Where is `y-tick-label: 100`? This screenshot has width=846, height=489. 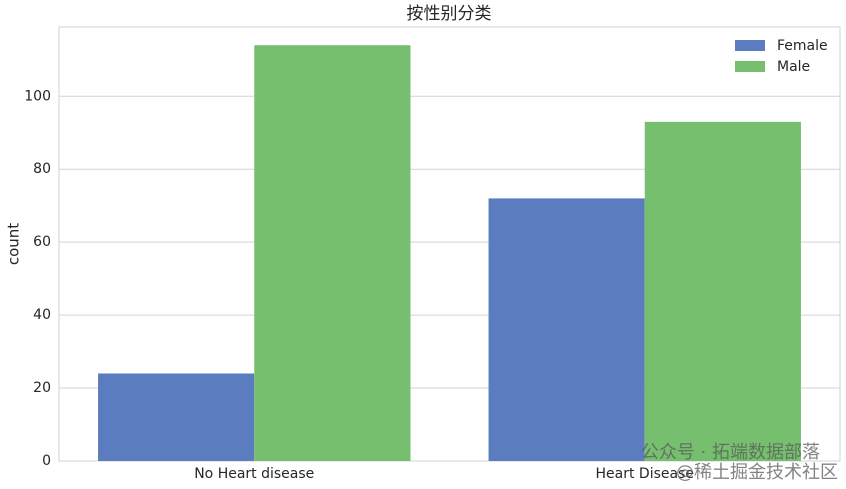 y-tick-label: 100 is located at coordinates (37, 96).